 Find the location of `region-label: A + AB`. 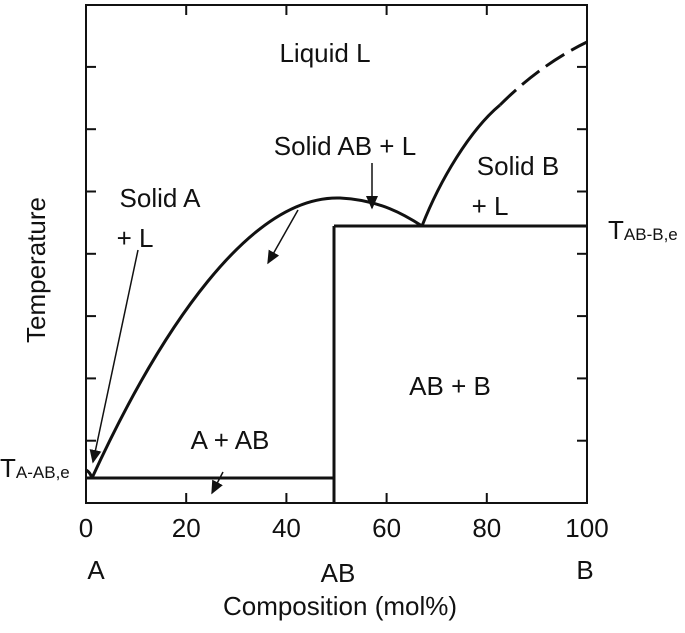

region-label: A + AB is located at coordinates (230, 440).